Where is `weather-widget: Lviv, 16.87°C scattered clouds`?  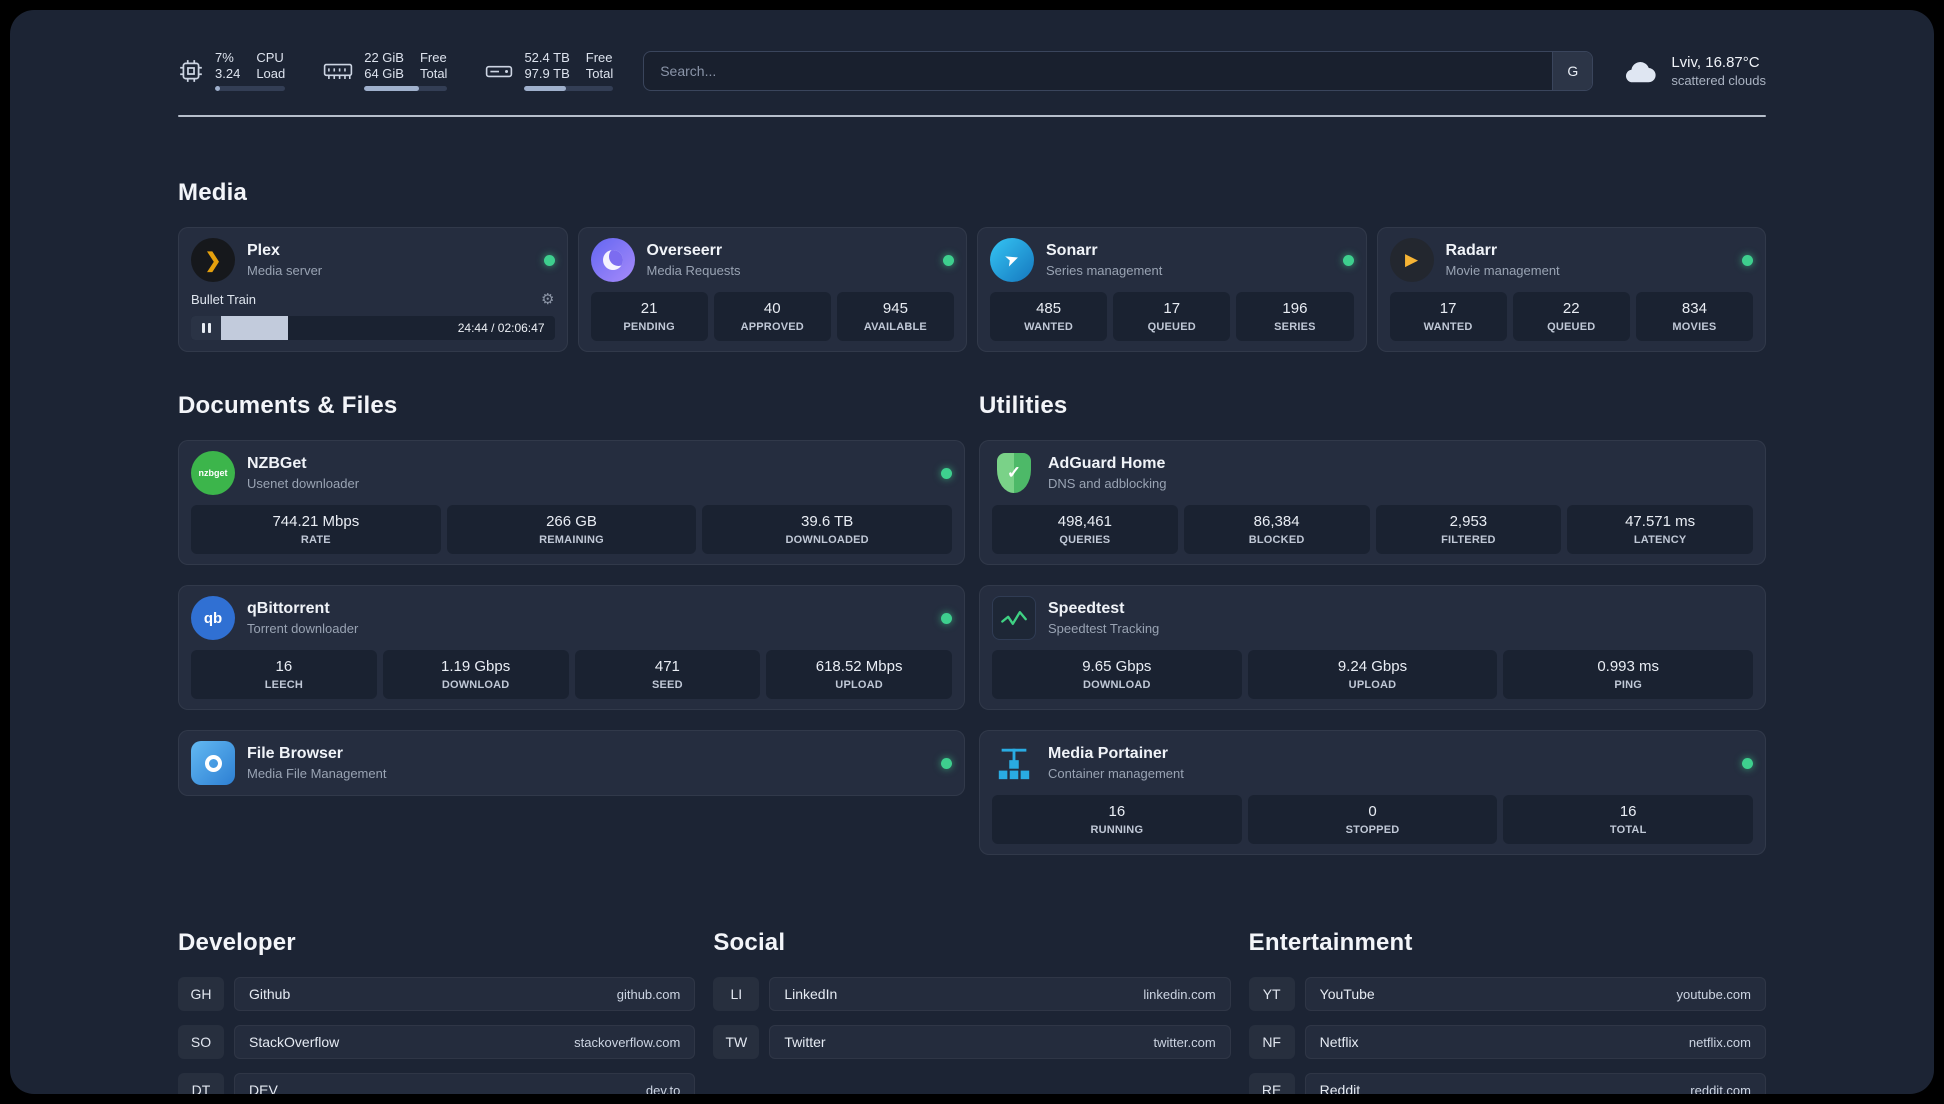 weather-widget: Lviv, 16.87°C scattered clouds is located at coordinates (1694, 71).